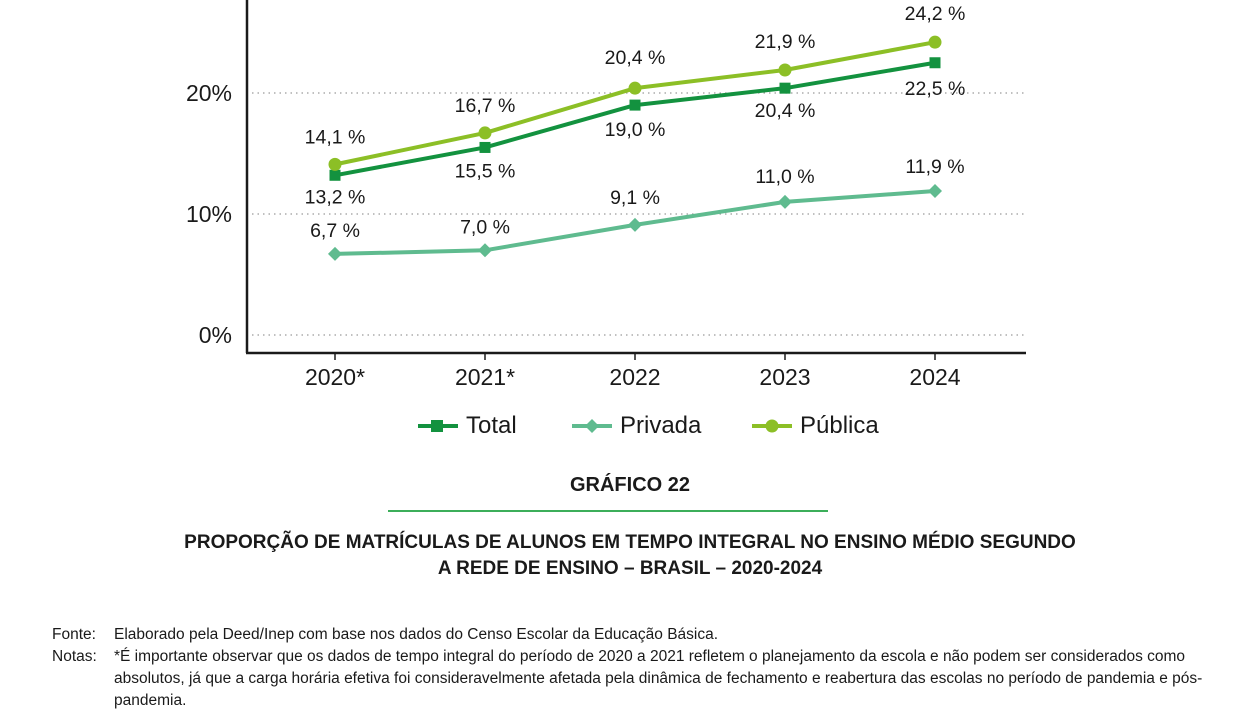 Image resolution: width=1260 pixels, height=720 pixels. Describe the element at coordinates (839, 425) in the screenshot. I see `legend-label-publica: Pública` at that location.